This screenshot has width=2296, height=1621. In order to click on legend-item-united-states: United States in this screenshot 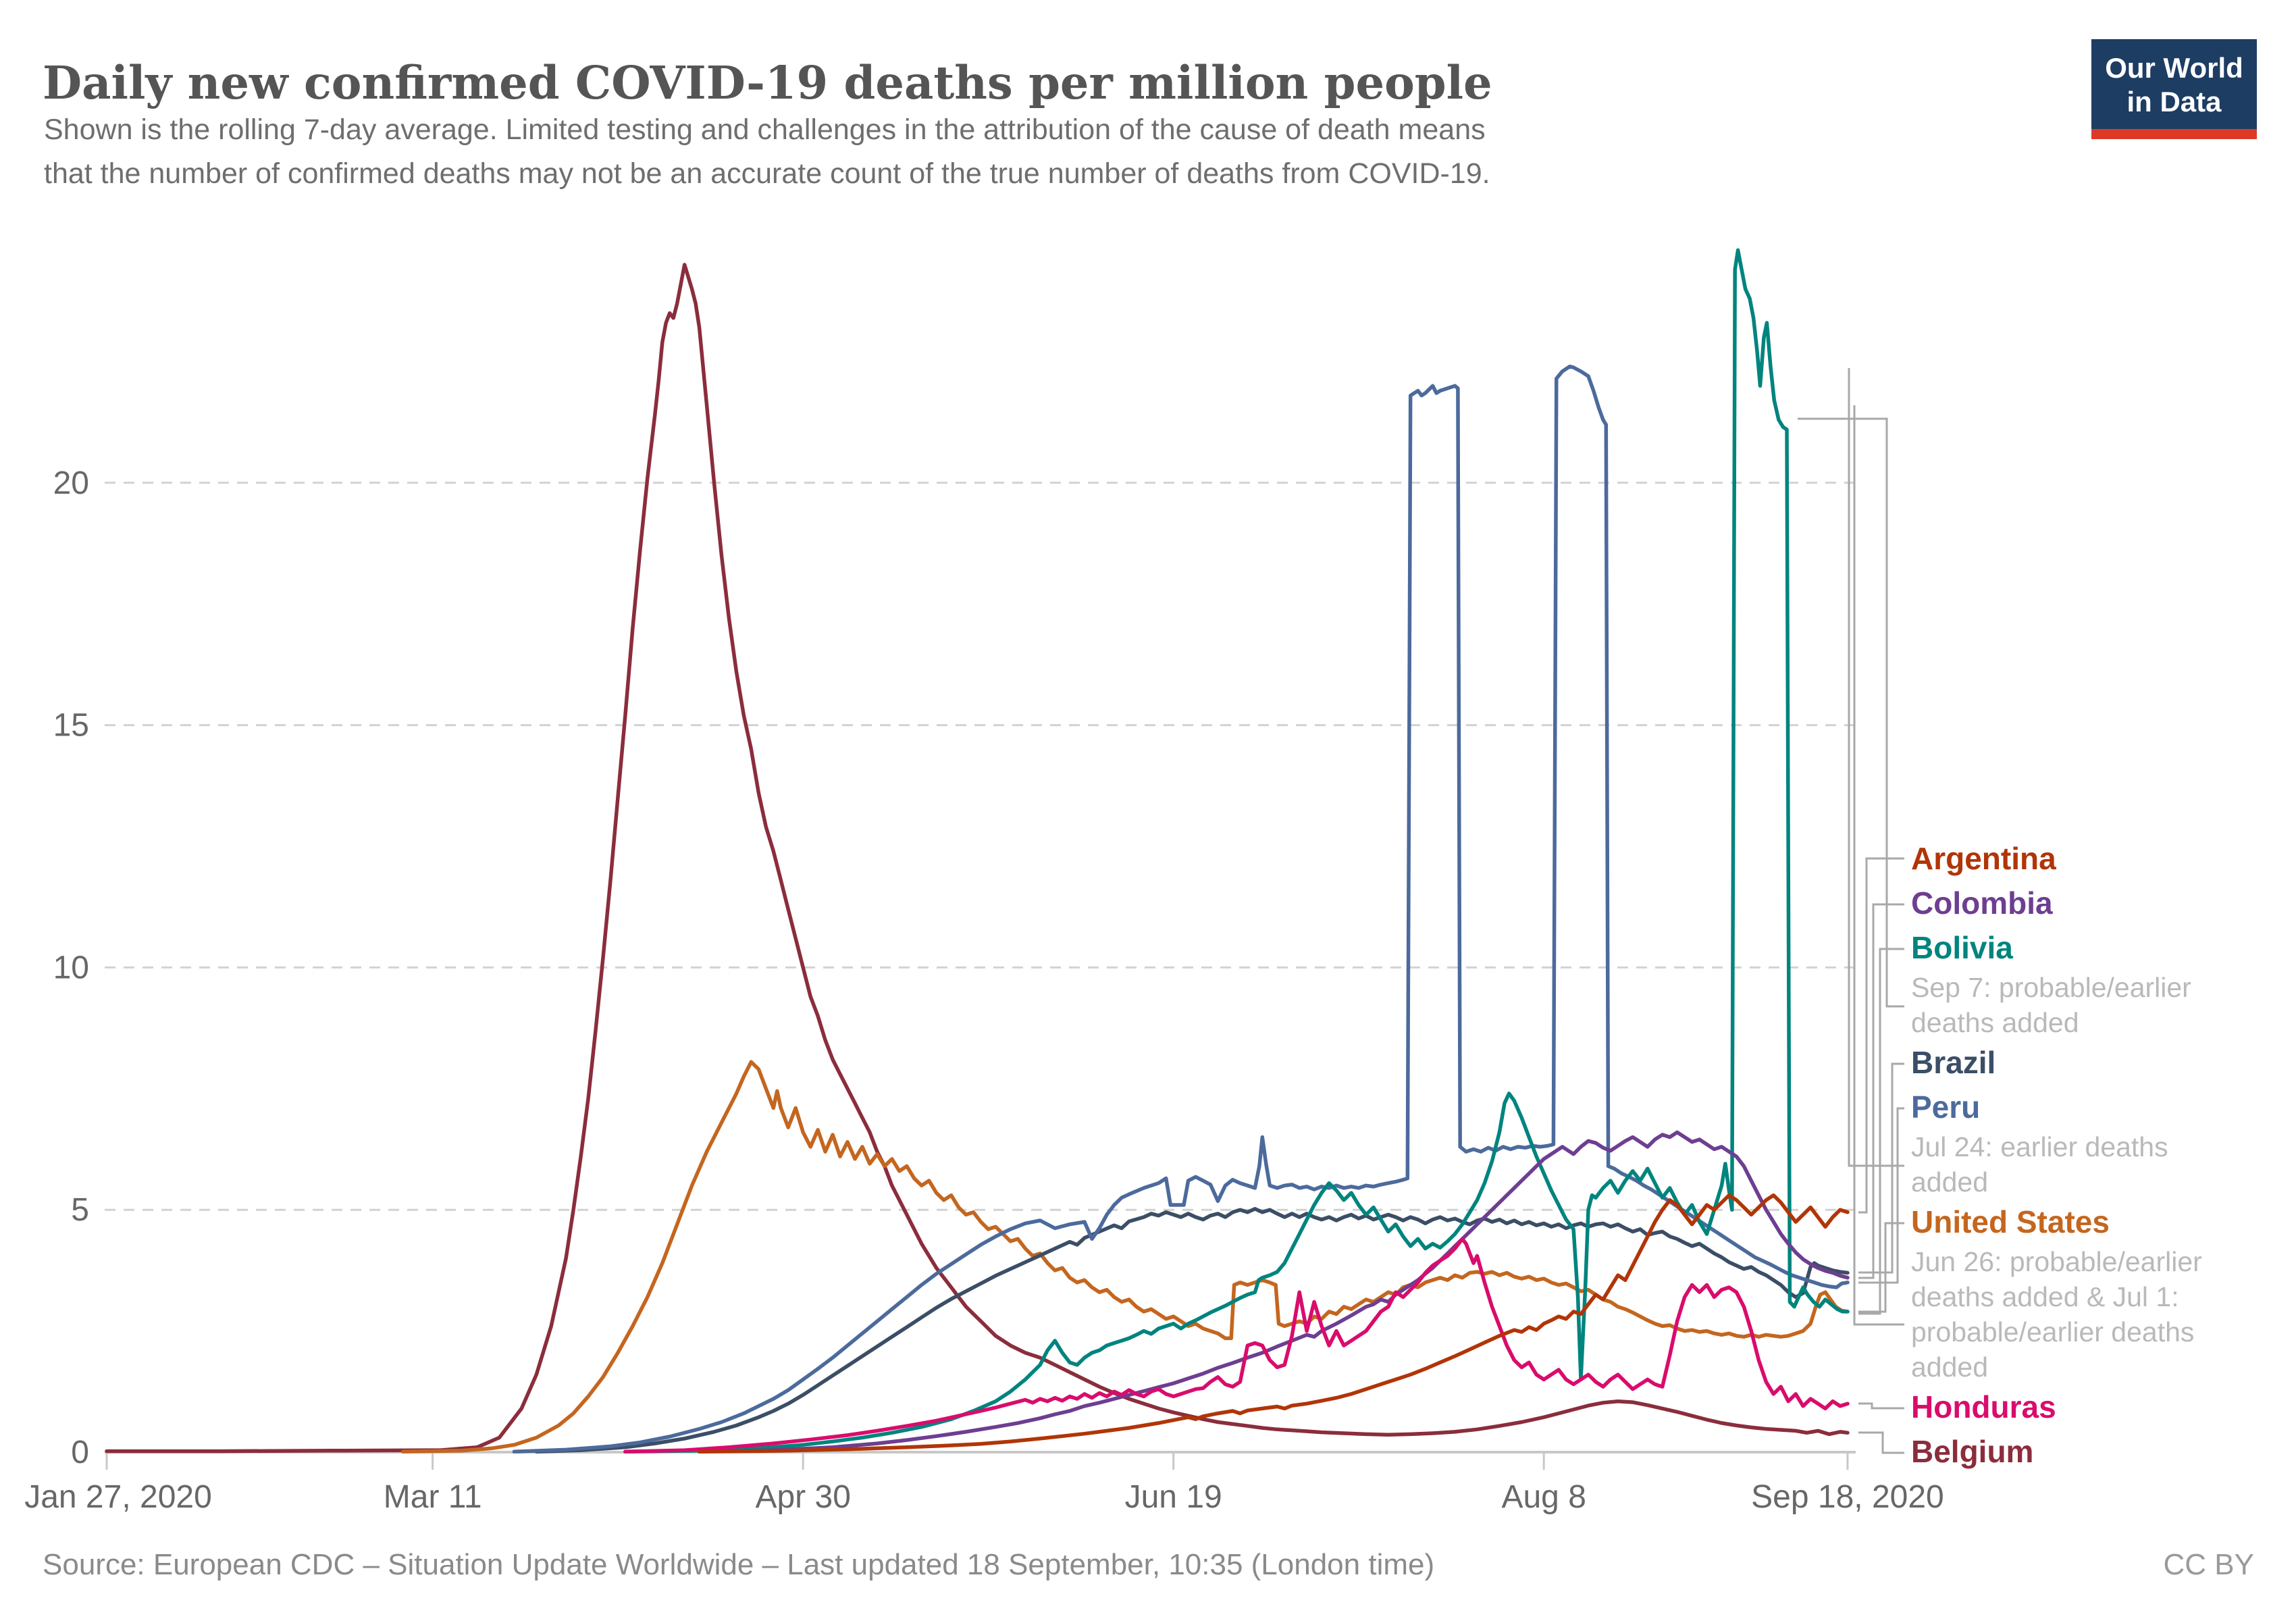, I will do `click(2011, 1221)`.